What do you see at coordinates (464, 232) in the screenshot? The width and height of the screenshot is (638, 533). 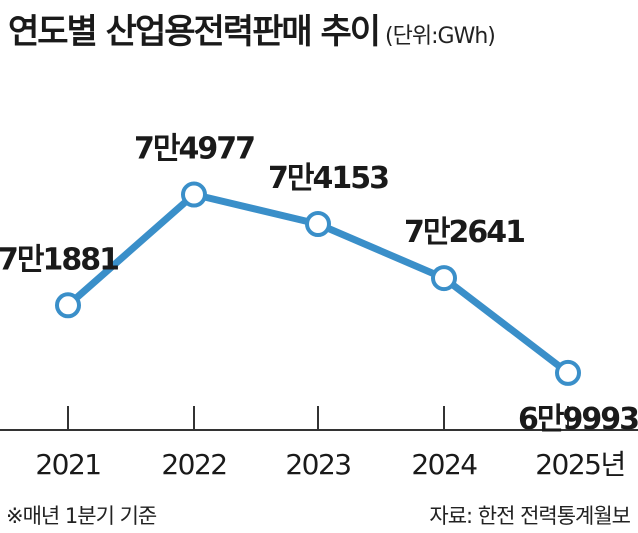 I see `data-label-3: 7만2641` at bounding box center [464, 232].